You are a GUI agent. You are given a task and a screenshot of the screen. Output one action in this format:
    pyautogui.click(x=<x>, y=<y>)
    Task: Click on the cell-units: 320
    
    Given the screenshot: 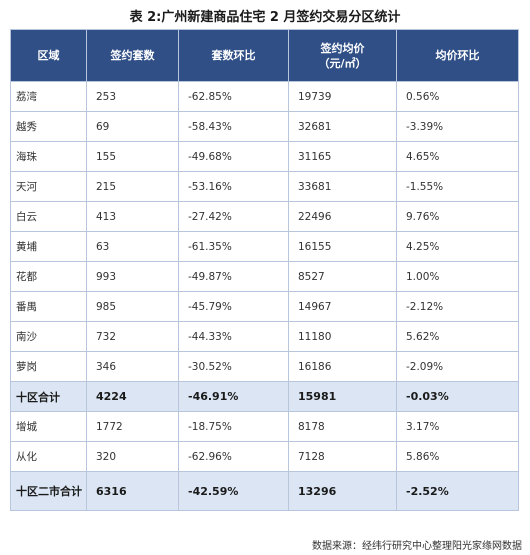 What is the action you would take?
    pyautogui.click(x=132, y=456)
    